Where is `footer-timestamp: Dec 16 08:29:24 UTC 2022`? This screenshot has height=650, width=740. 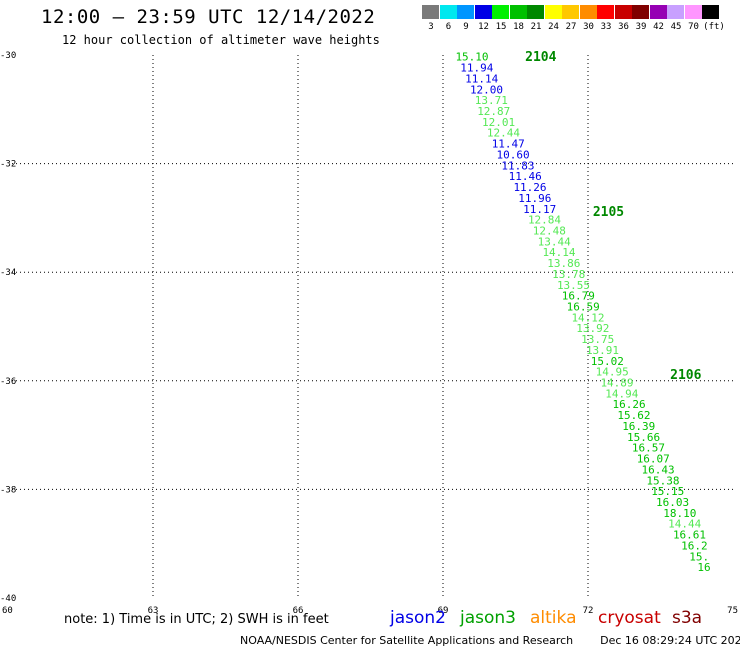 footer-timestamp: Dec 16 08:29:24 UTC 2022 is located at coordinates (670, 640).